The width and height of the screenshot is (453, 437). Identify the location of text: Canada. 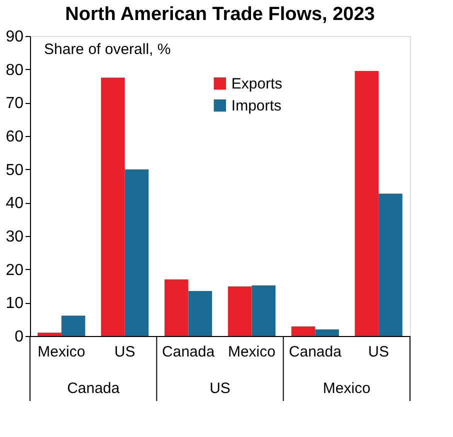
(93, 388).